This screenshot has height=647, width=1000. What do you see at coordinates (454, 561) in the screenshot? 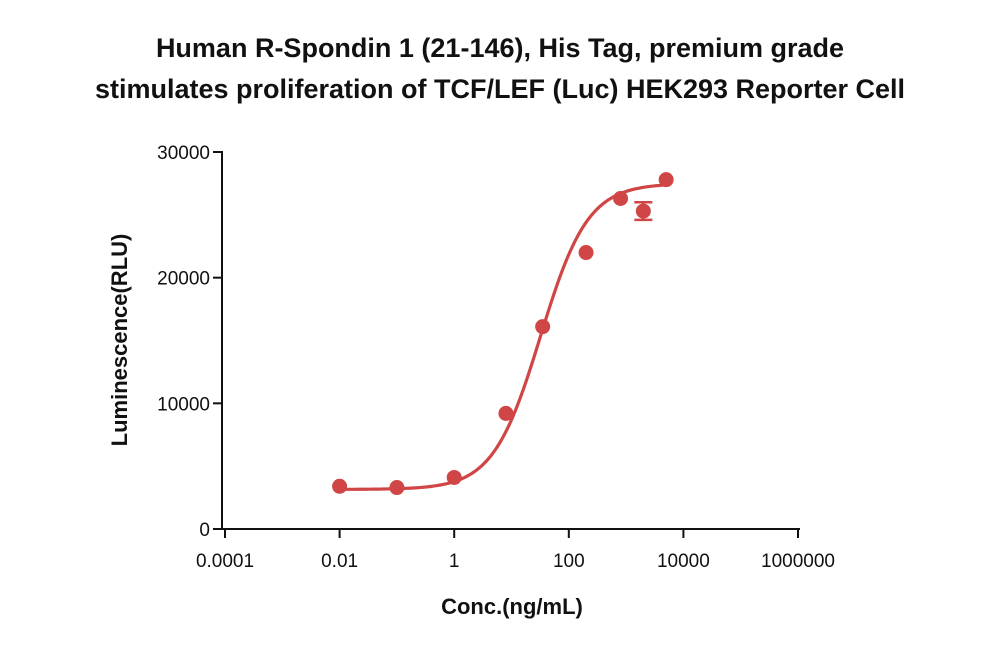
I see `x-tick-label: 1` at bounding box center [454, 561].